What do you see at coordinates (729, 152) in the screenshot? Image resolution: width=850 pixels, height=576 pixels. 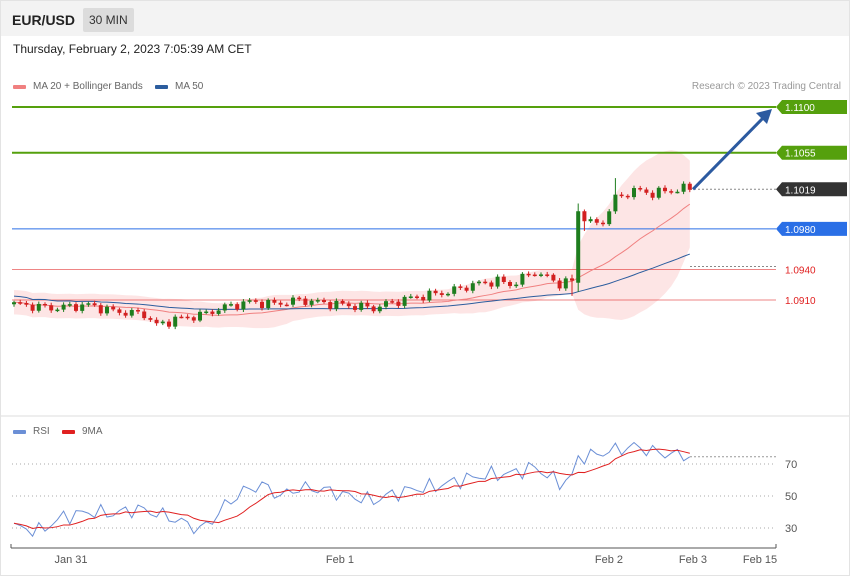 I see `arrow-shaft` at bounding box center [729, 152].